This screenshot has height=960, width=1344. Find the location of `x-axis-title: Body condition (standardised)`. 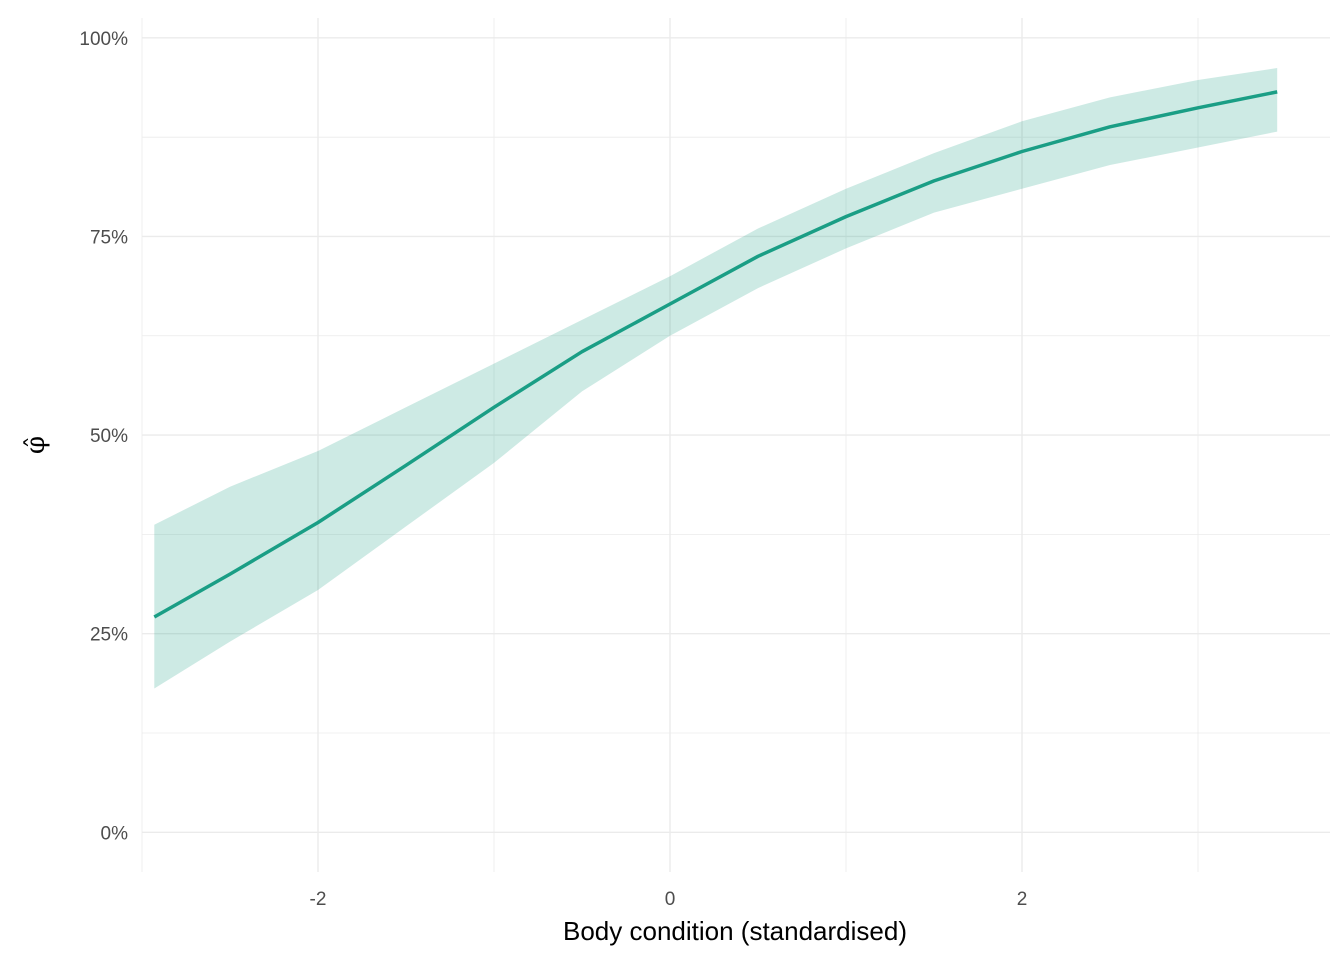

x-axis-title: Body condition (standardised) is located at coordinates (735, 931).